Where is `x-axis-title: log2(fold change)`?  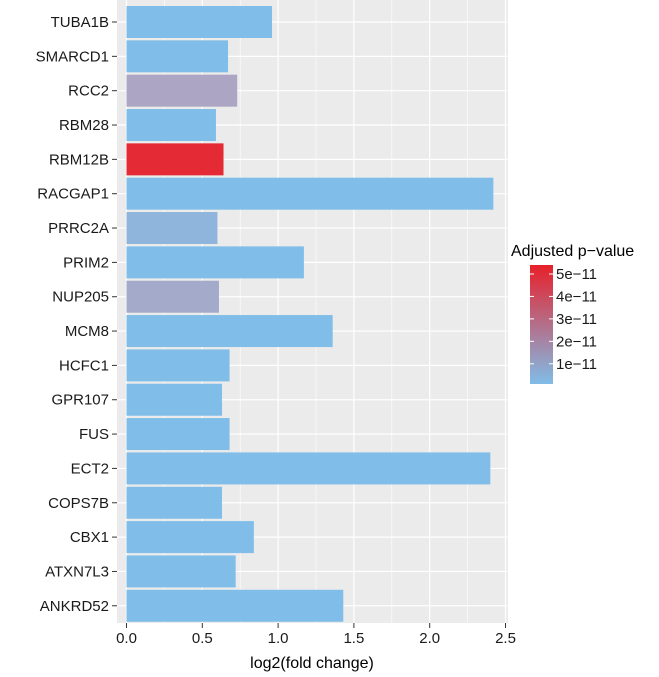
x-axis-title: log2(fold change) is located at coordinates (312, 663).